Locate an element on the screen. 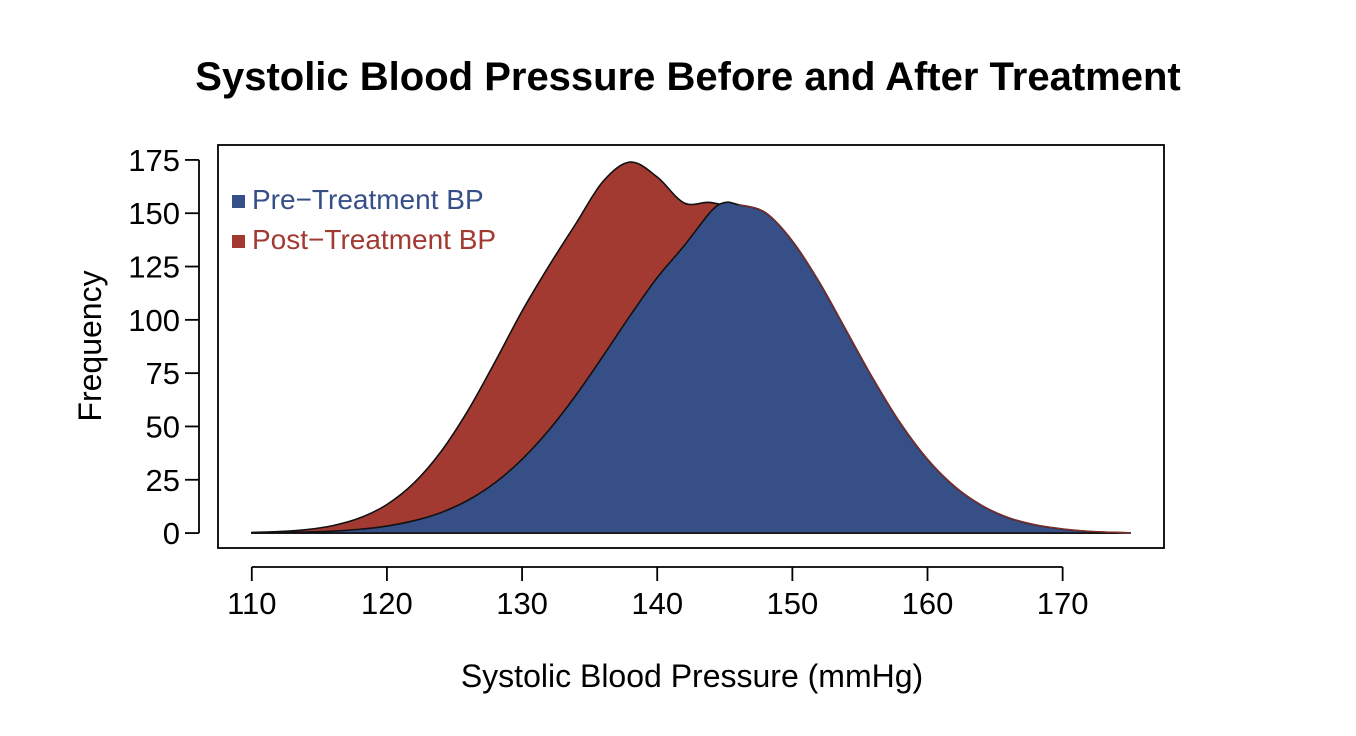 This screenshot has width=1356, height=736. x-axis: 110 120 130 140 150 160 170 is located at coordinates (658, 593).